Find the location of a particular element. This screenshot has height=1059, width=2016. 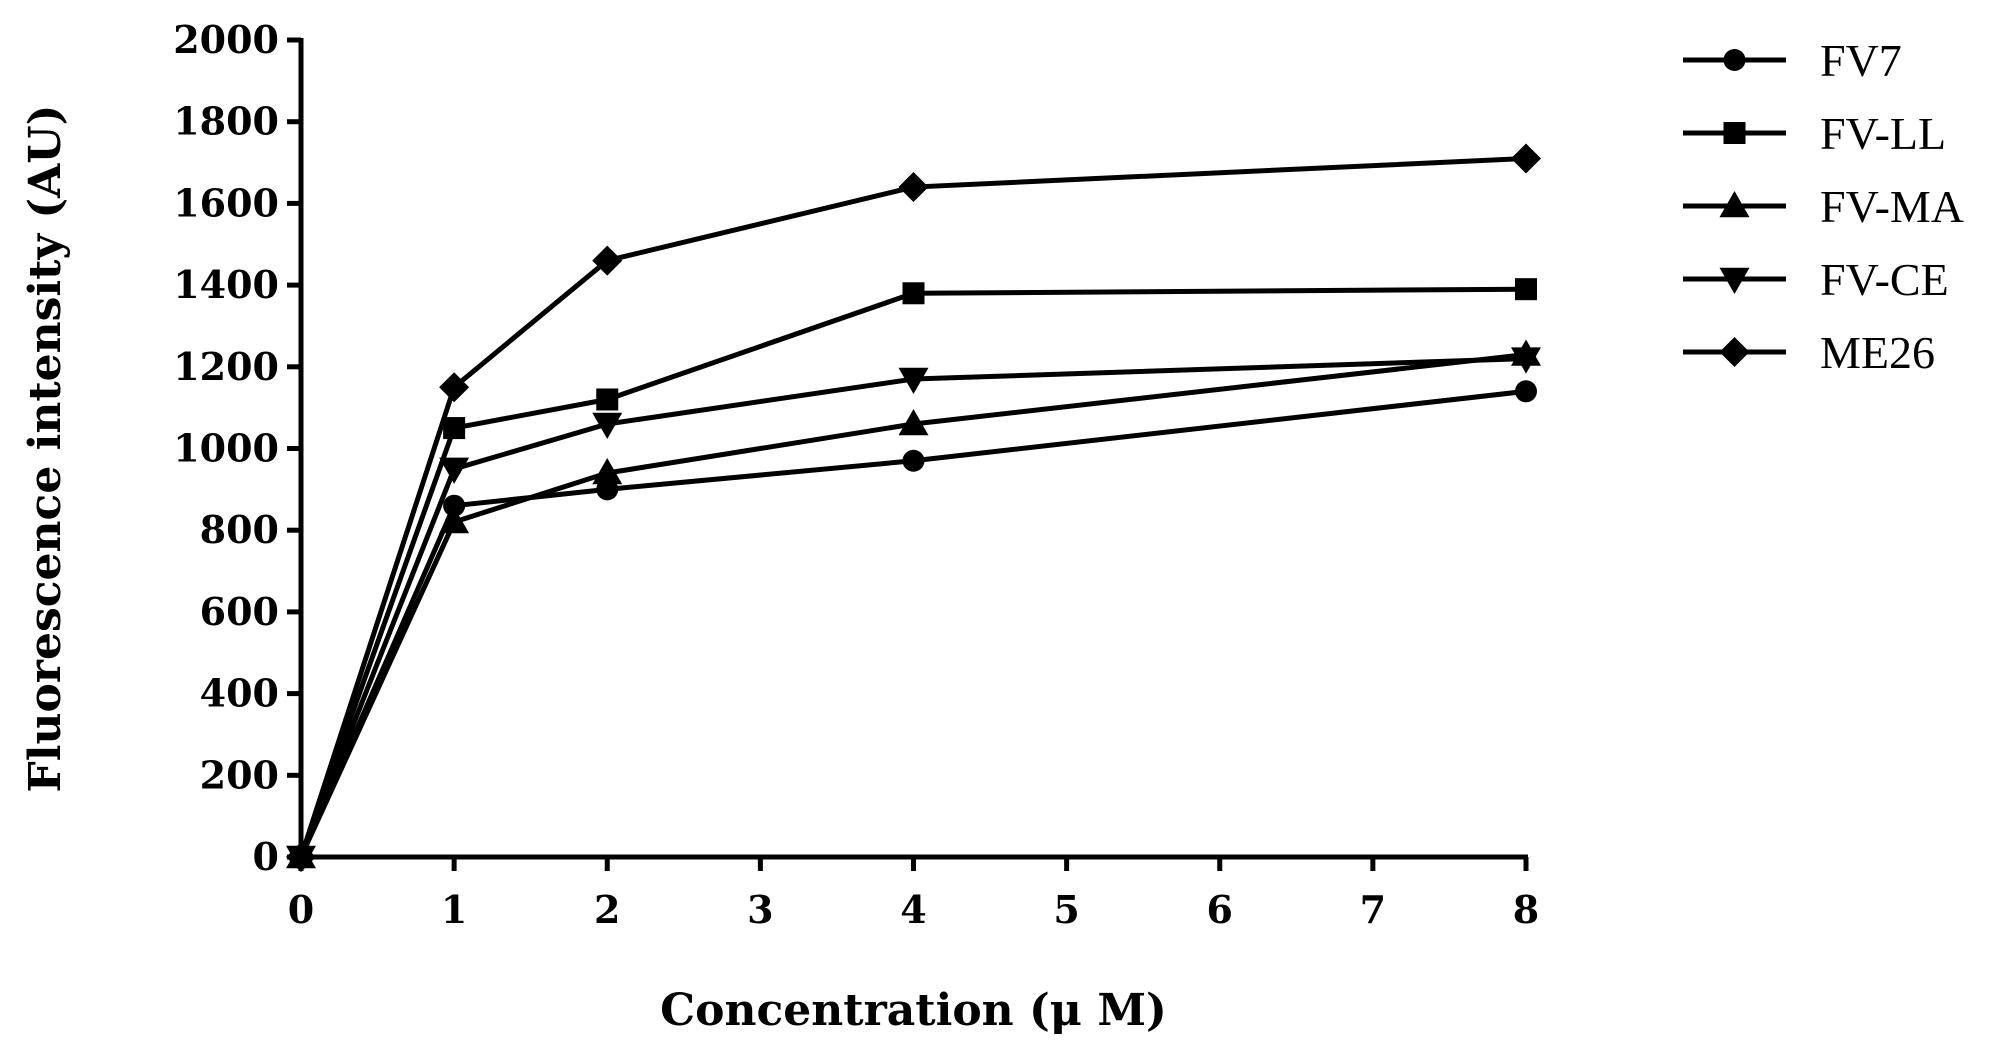

x-tick-label: 2 is located at coordinates (607, 909).